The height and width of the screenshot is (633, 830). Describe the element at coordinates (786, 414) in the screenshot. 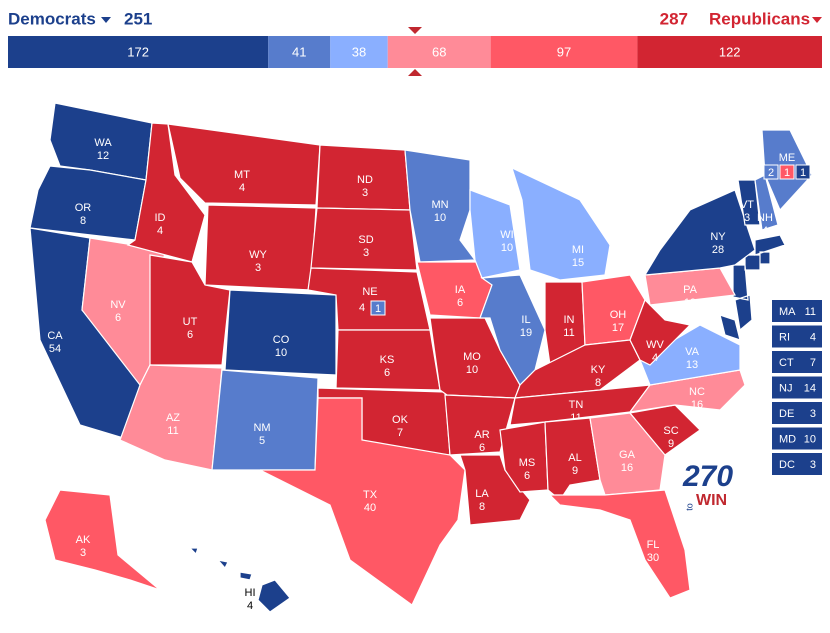

I see `sidebar-abbr: DE` at that location.